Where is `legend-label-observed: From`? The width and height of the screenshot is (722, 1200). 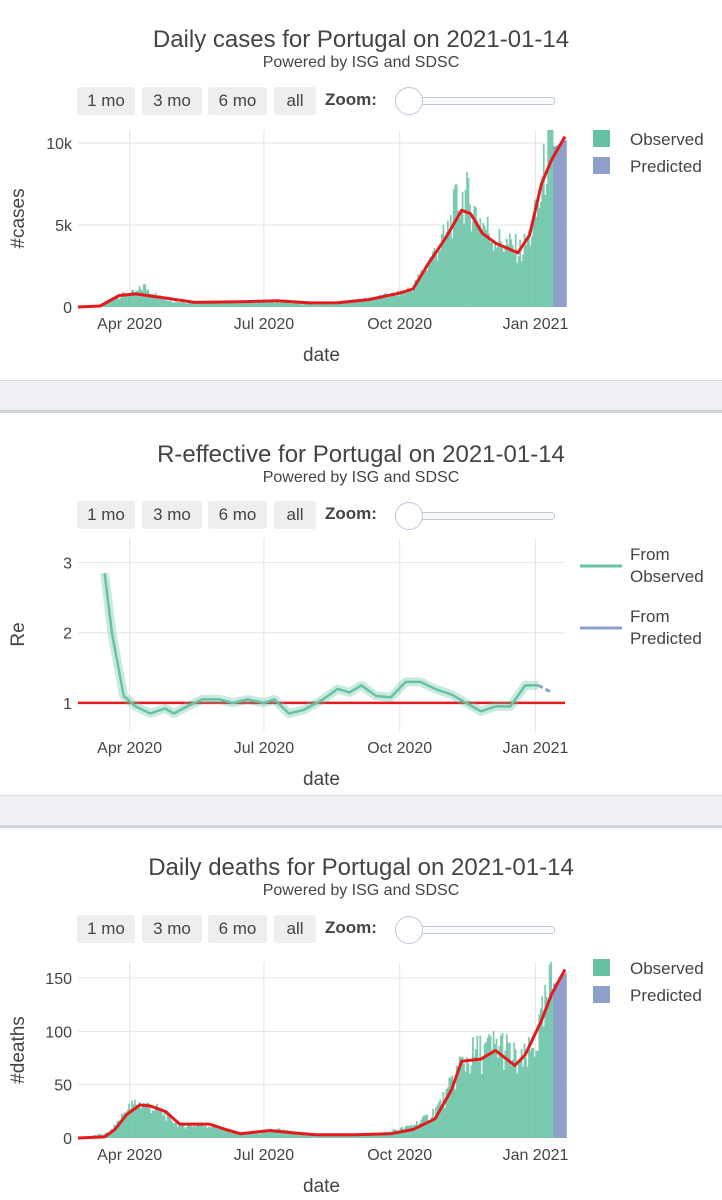
legend-label-observed: From is located at coordinates (650, 554).